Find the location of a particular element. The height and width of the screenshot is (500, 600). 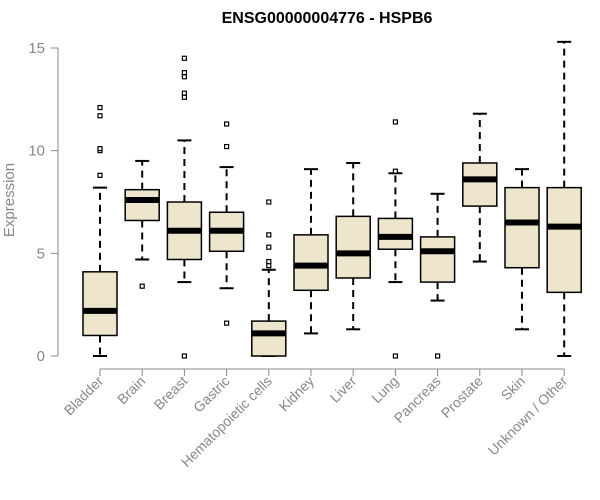

chart-title: ENSG00000004776 - HSPB6 is located at coordinates (327, 18).